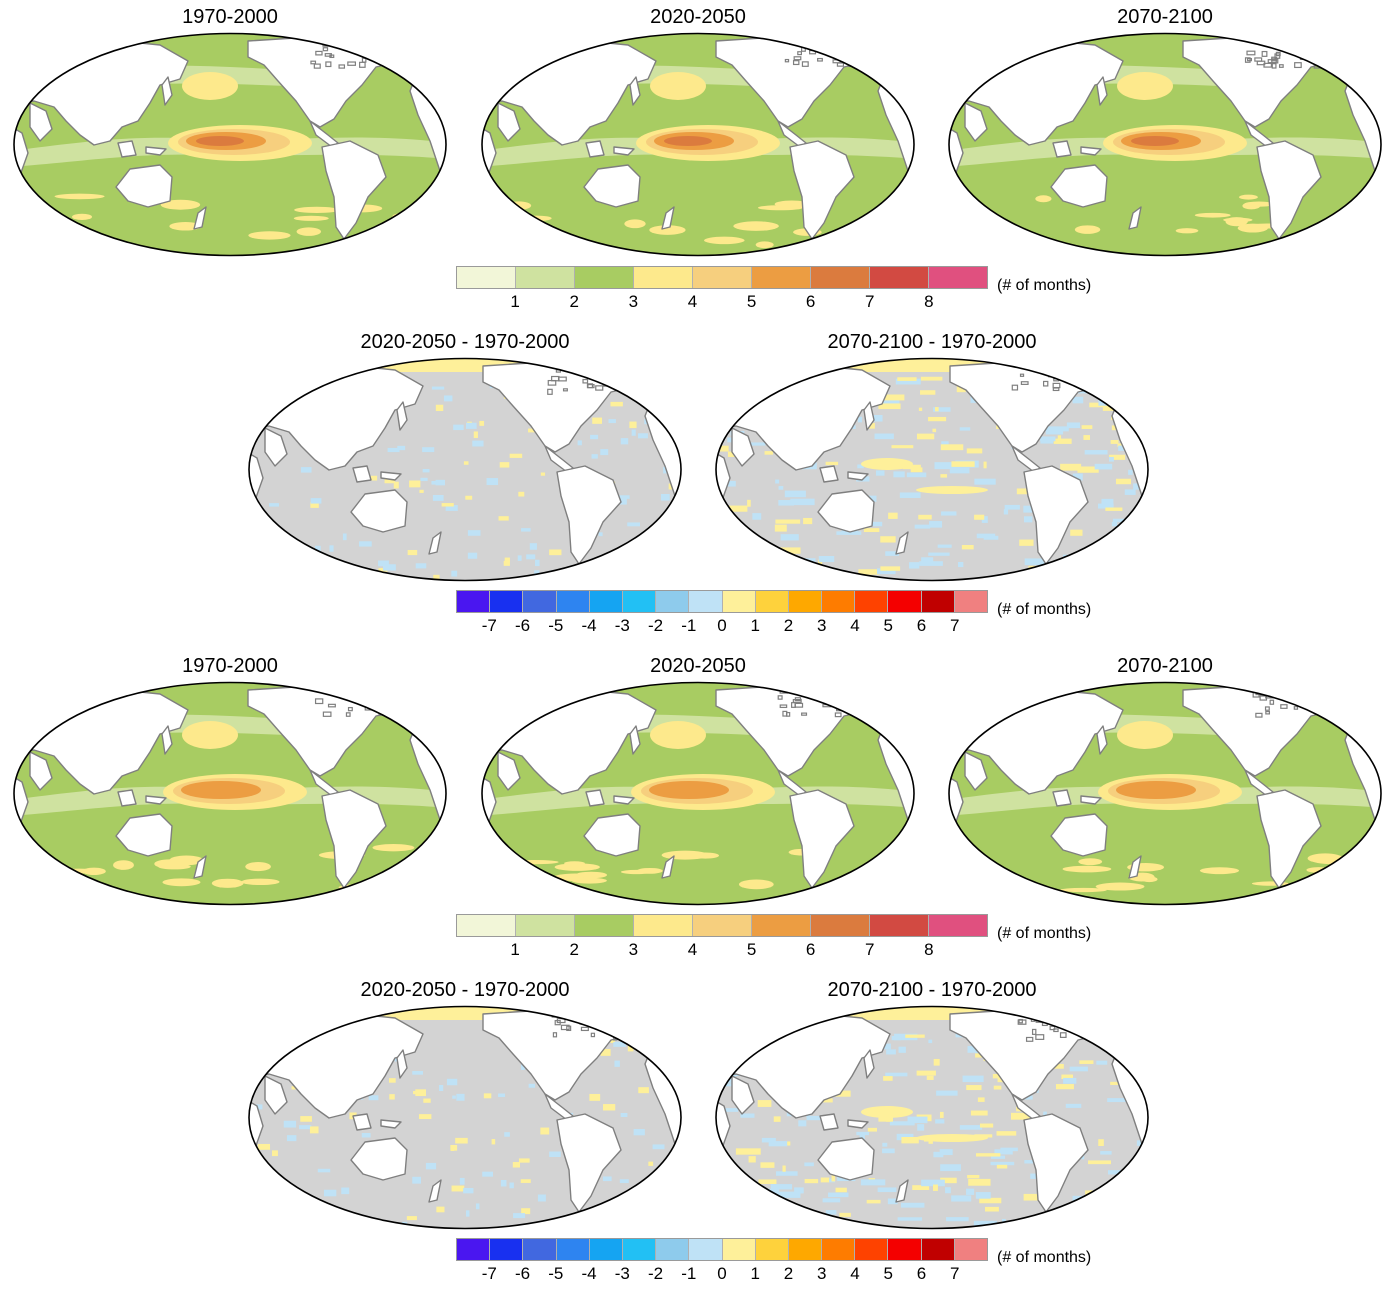 The height and width of the screenshot is (1291, 1398). I want to click on absolute-colorbar-unit-b: (# of months), so click(1044, 933).